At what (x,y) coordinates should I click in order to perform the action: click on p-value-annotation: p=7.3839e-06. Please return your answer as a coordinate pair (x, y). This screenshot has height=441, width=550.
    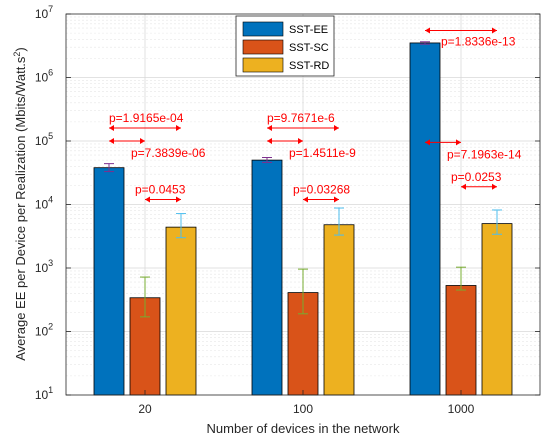
    Looking at the image, I should click on (157, 149).